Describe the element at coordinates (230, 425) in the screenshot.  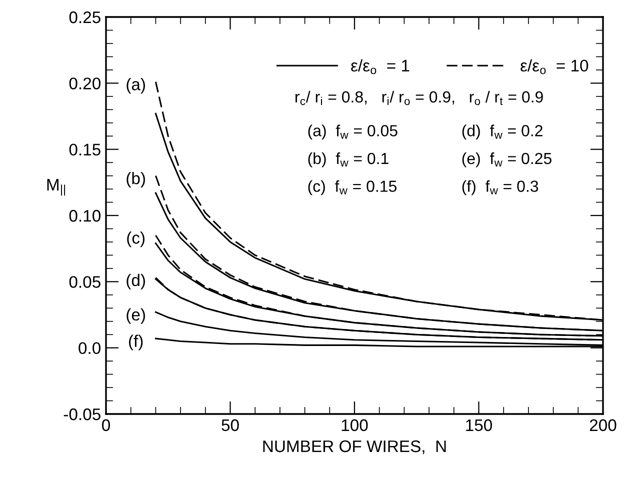
I see `x-tick-label: 50` at that location.